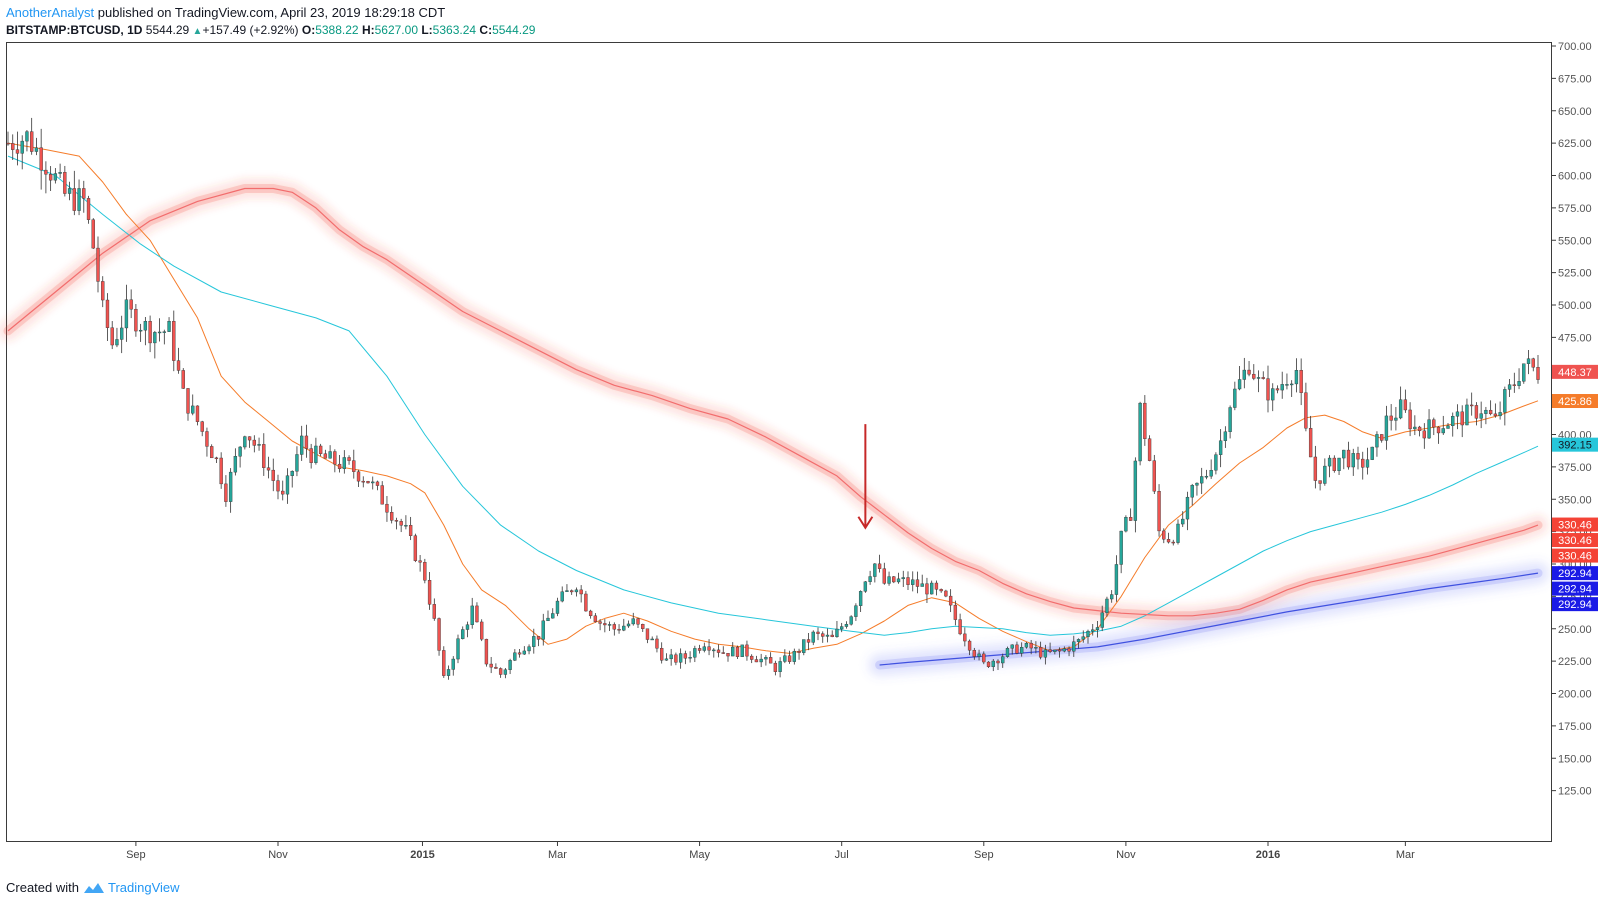  Describe the element at coordinates (865, 477) in the screenshot. I see `annotations` at that location.